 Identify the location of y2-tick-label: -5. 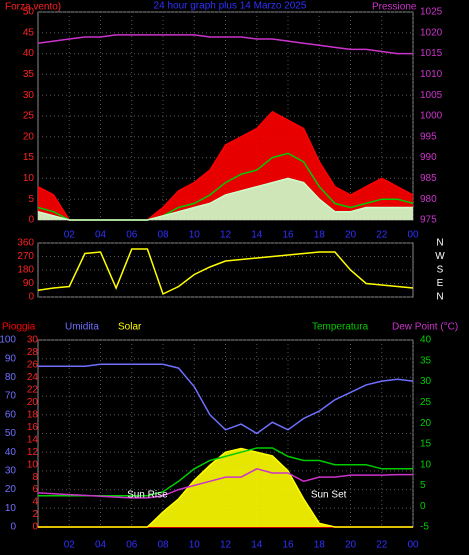
(424, 527).